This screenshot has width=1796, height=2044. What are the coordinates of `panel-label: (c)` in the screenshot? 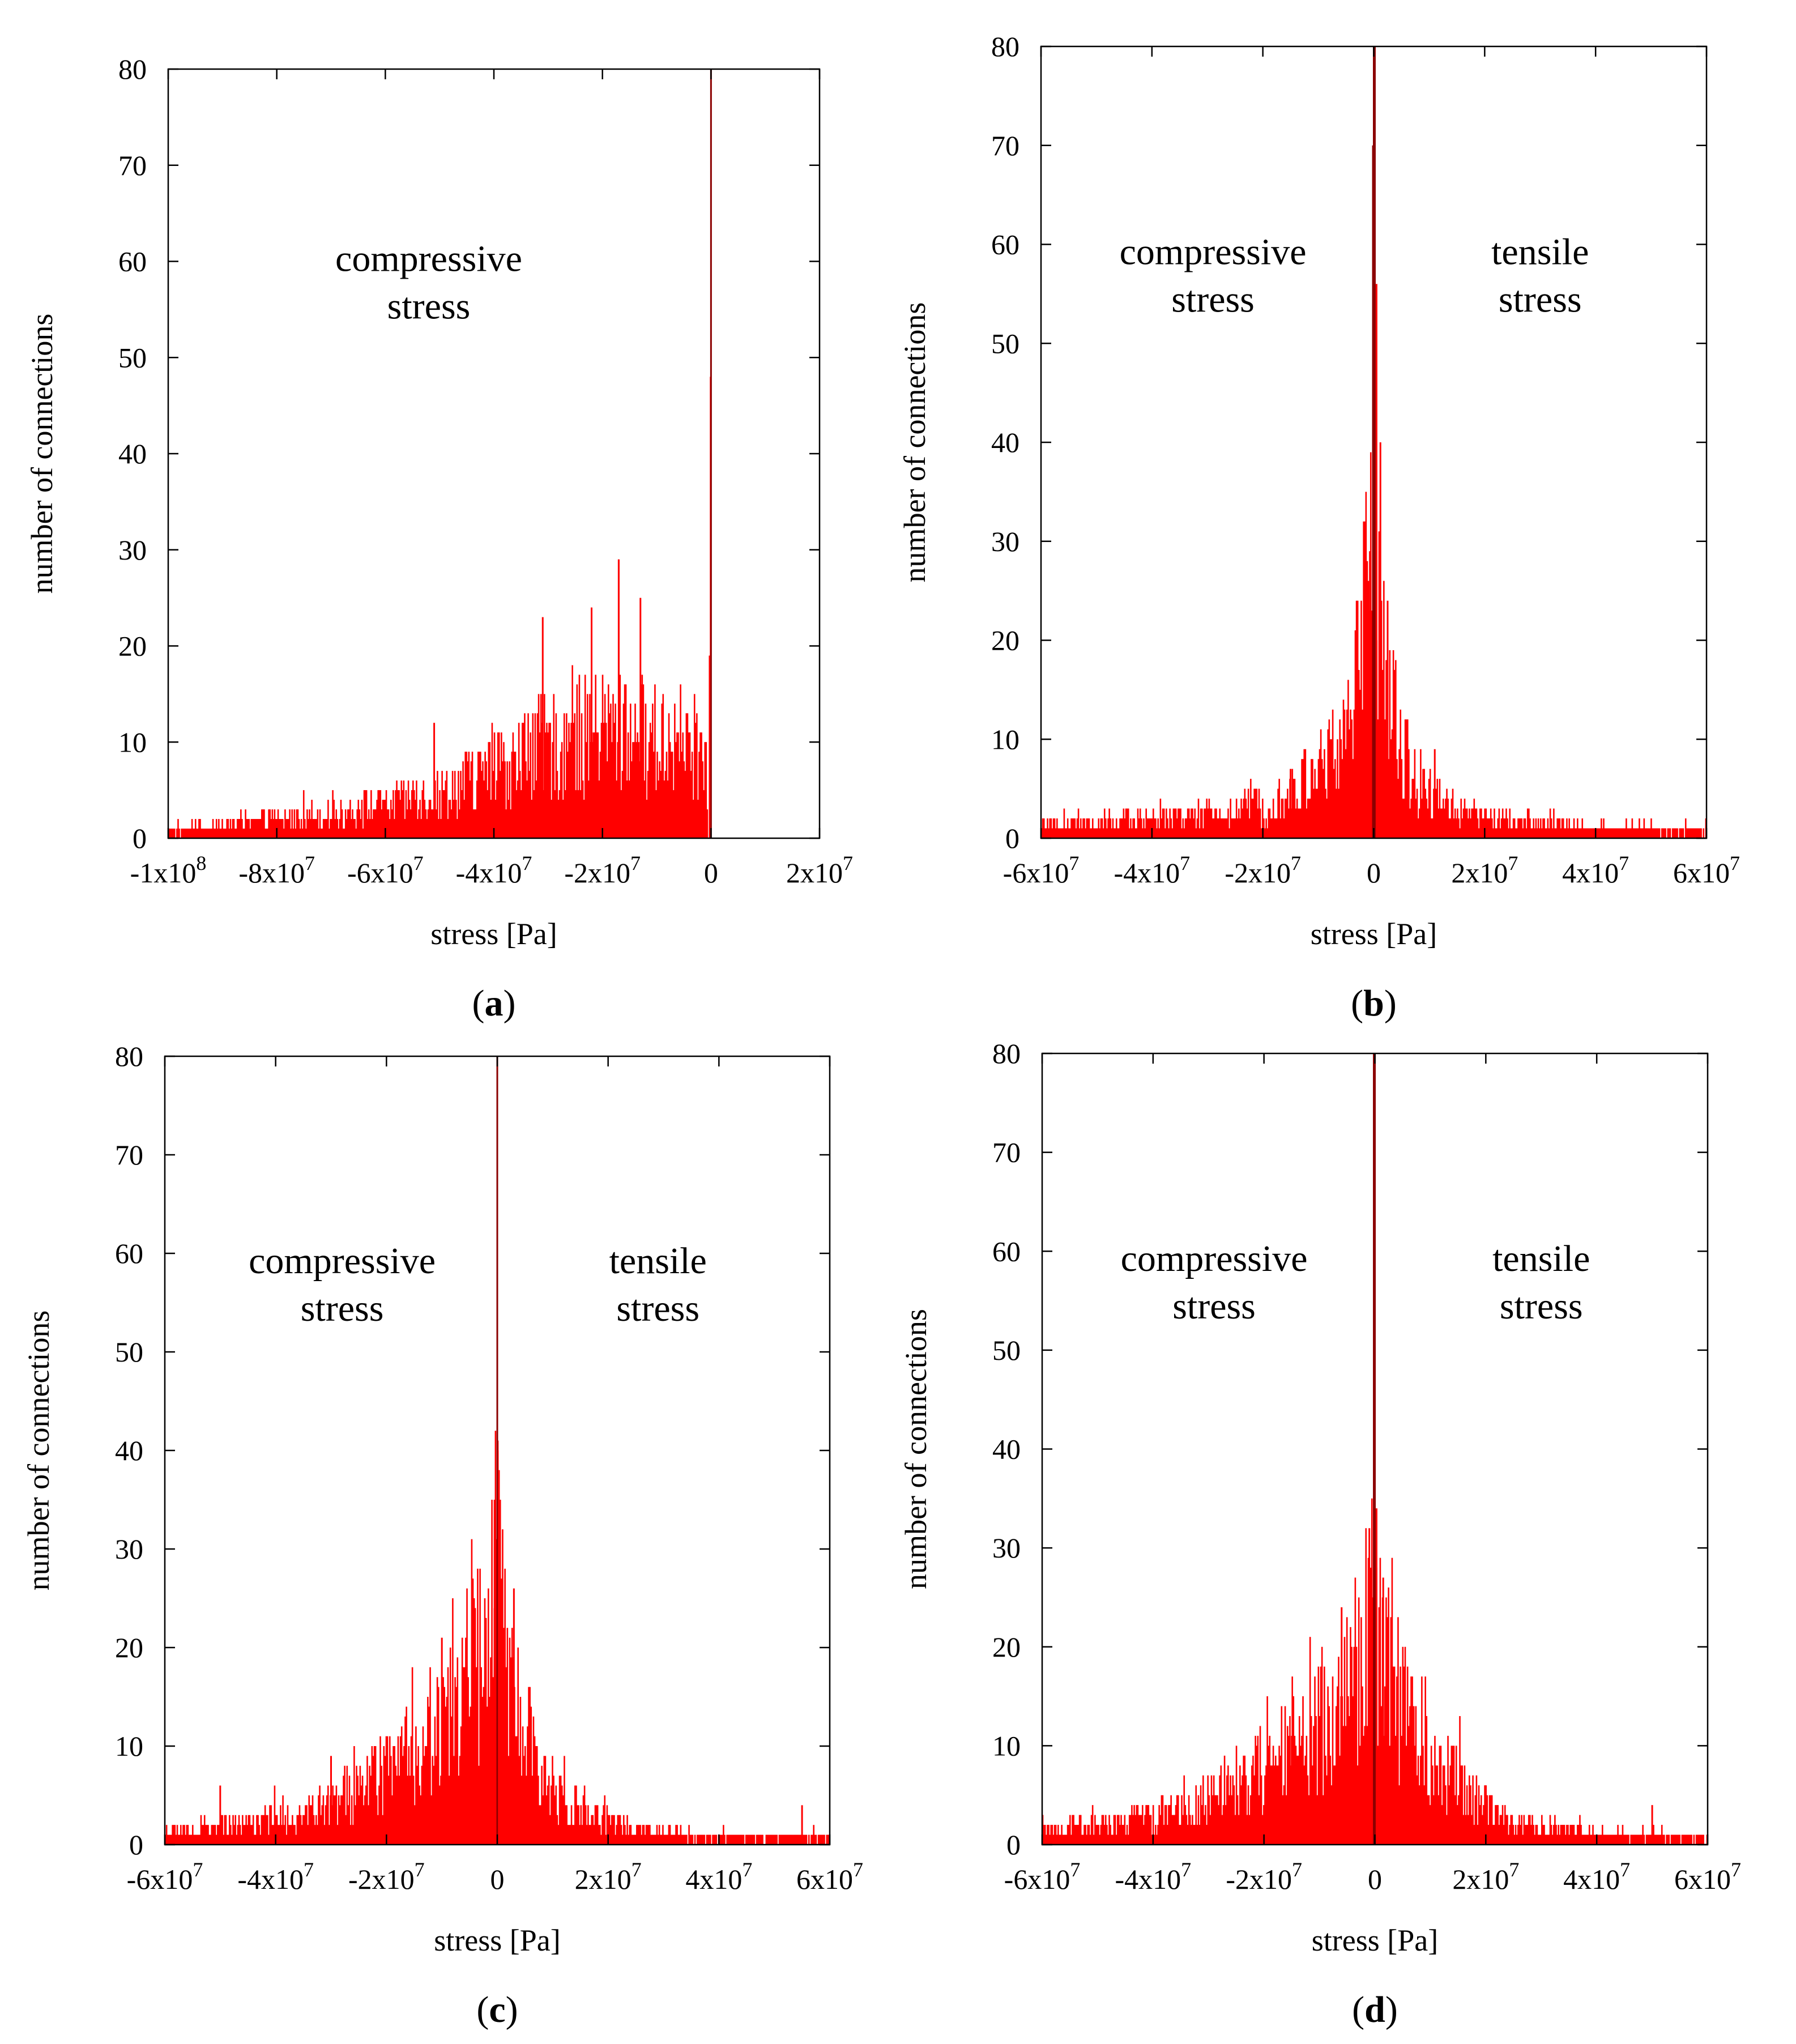 It's located at (497, 2009).